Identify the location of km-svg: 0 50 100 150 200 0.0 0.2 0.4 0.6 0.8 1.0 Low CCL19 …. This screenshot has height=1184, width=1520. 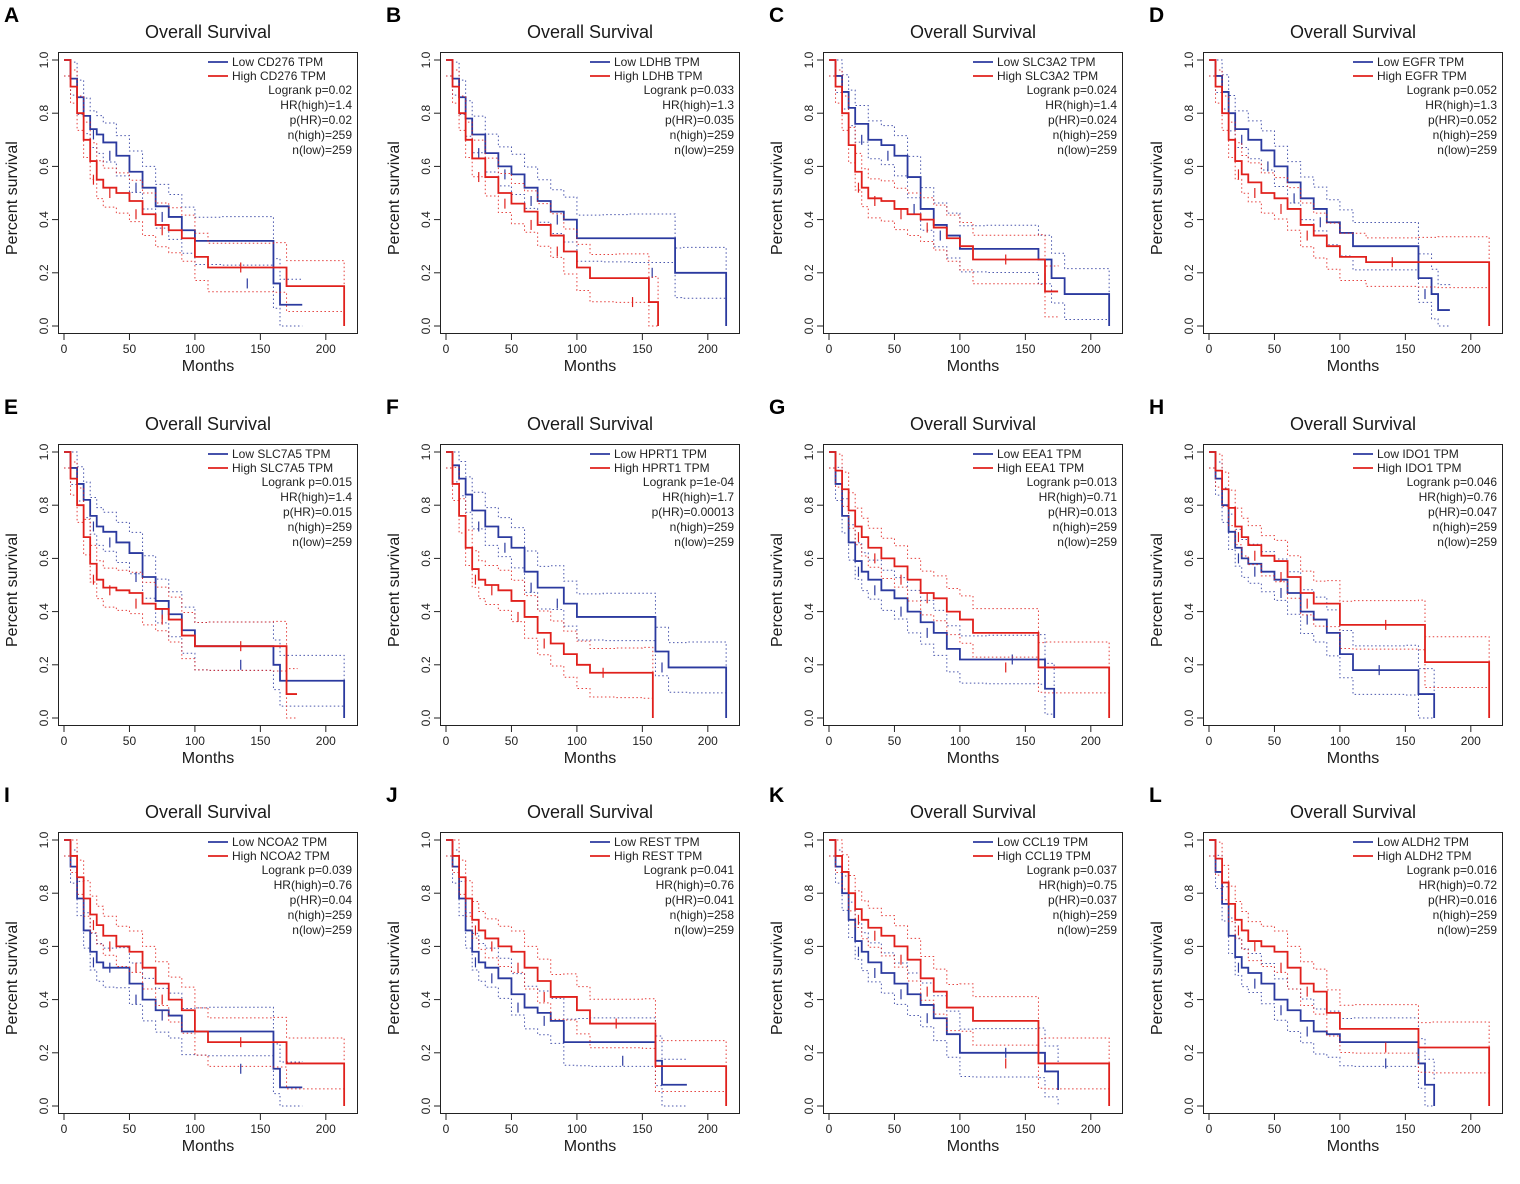
(960, 983).